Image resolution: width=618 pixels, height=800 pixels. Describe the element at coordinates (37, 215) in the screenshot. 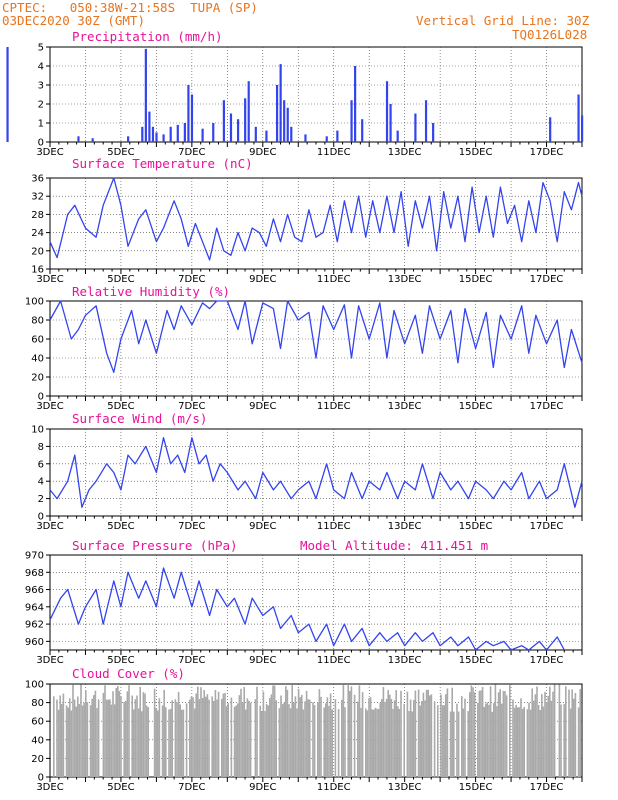

I see `y-tick-label: 28` at that location.